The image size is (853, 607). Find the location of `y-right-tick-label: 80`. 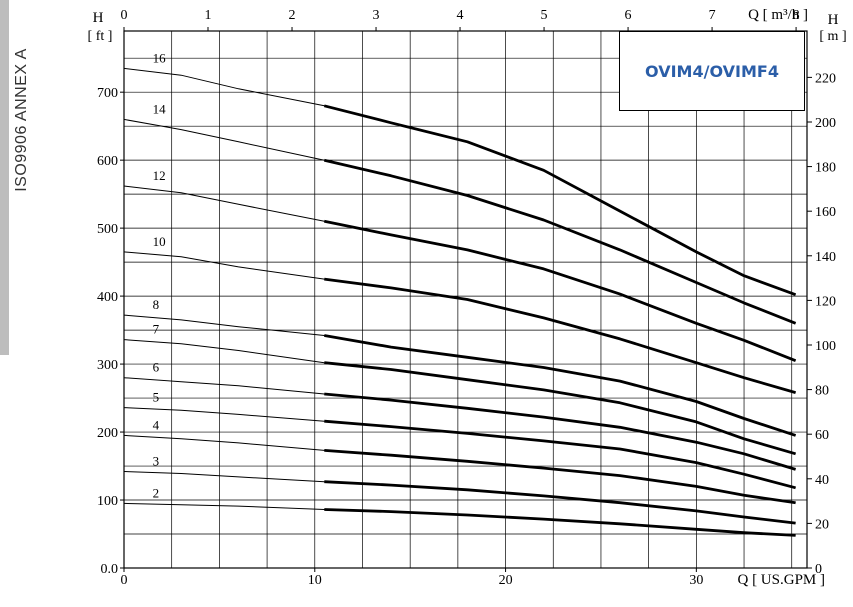

y-right-tick-label: 80 is located at coordinates (822, 391).